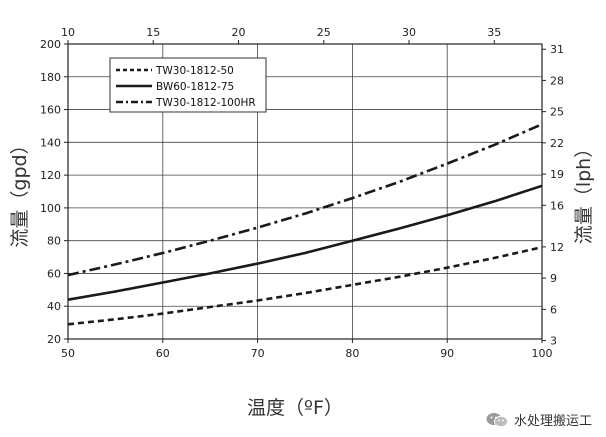  I want to click on legend-label-2: TW30-1812-100HR, so click(205, 103).